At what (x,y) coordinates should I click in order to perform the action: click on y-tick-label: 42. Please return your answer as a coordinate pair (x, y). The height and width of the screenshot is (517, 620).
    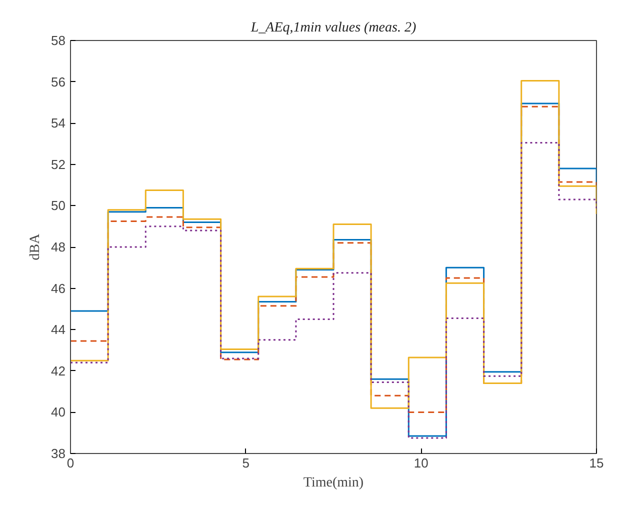
    Looking at the image, I should click on (58, 370).